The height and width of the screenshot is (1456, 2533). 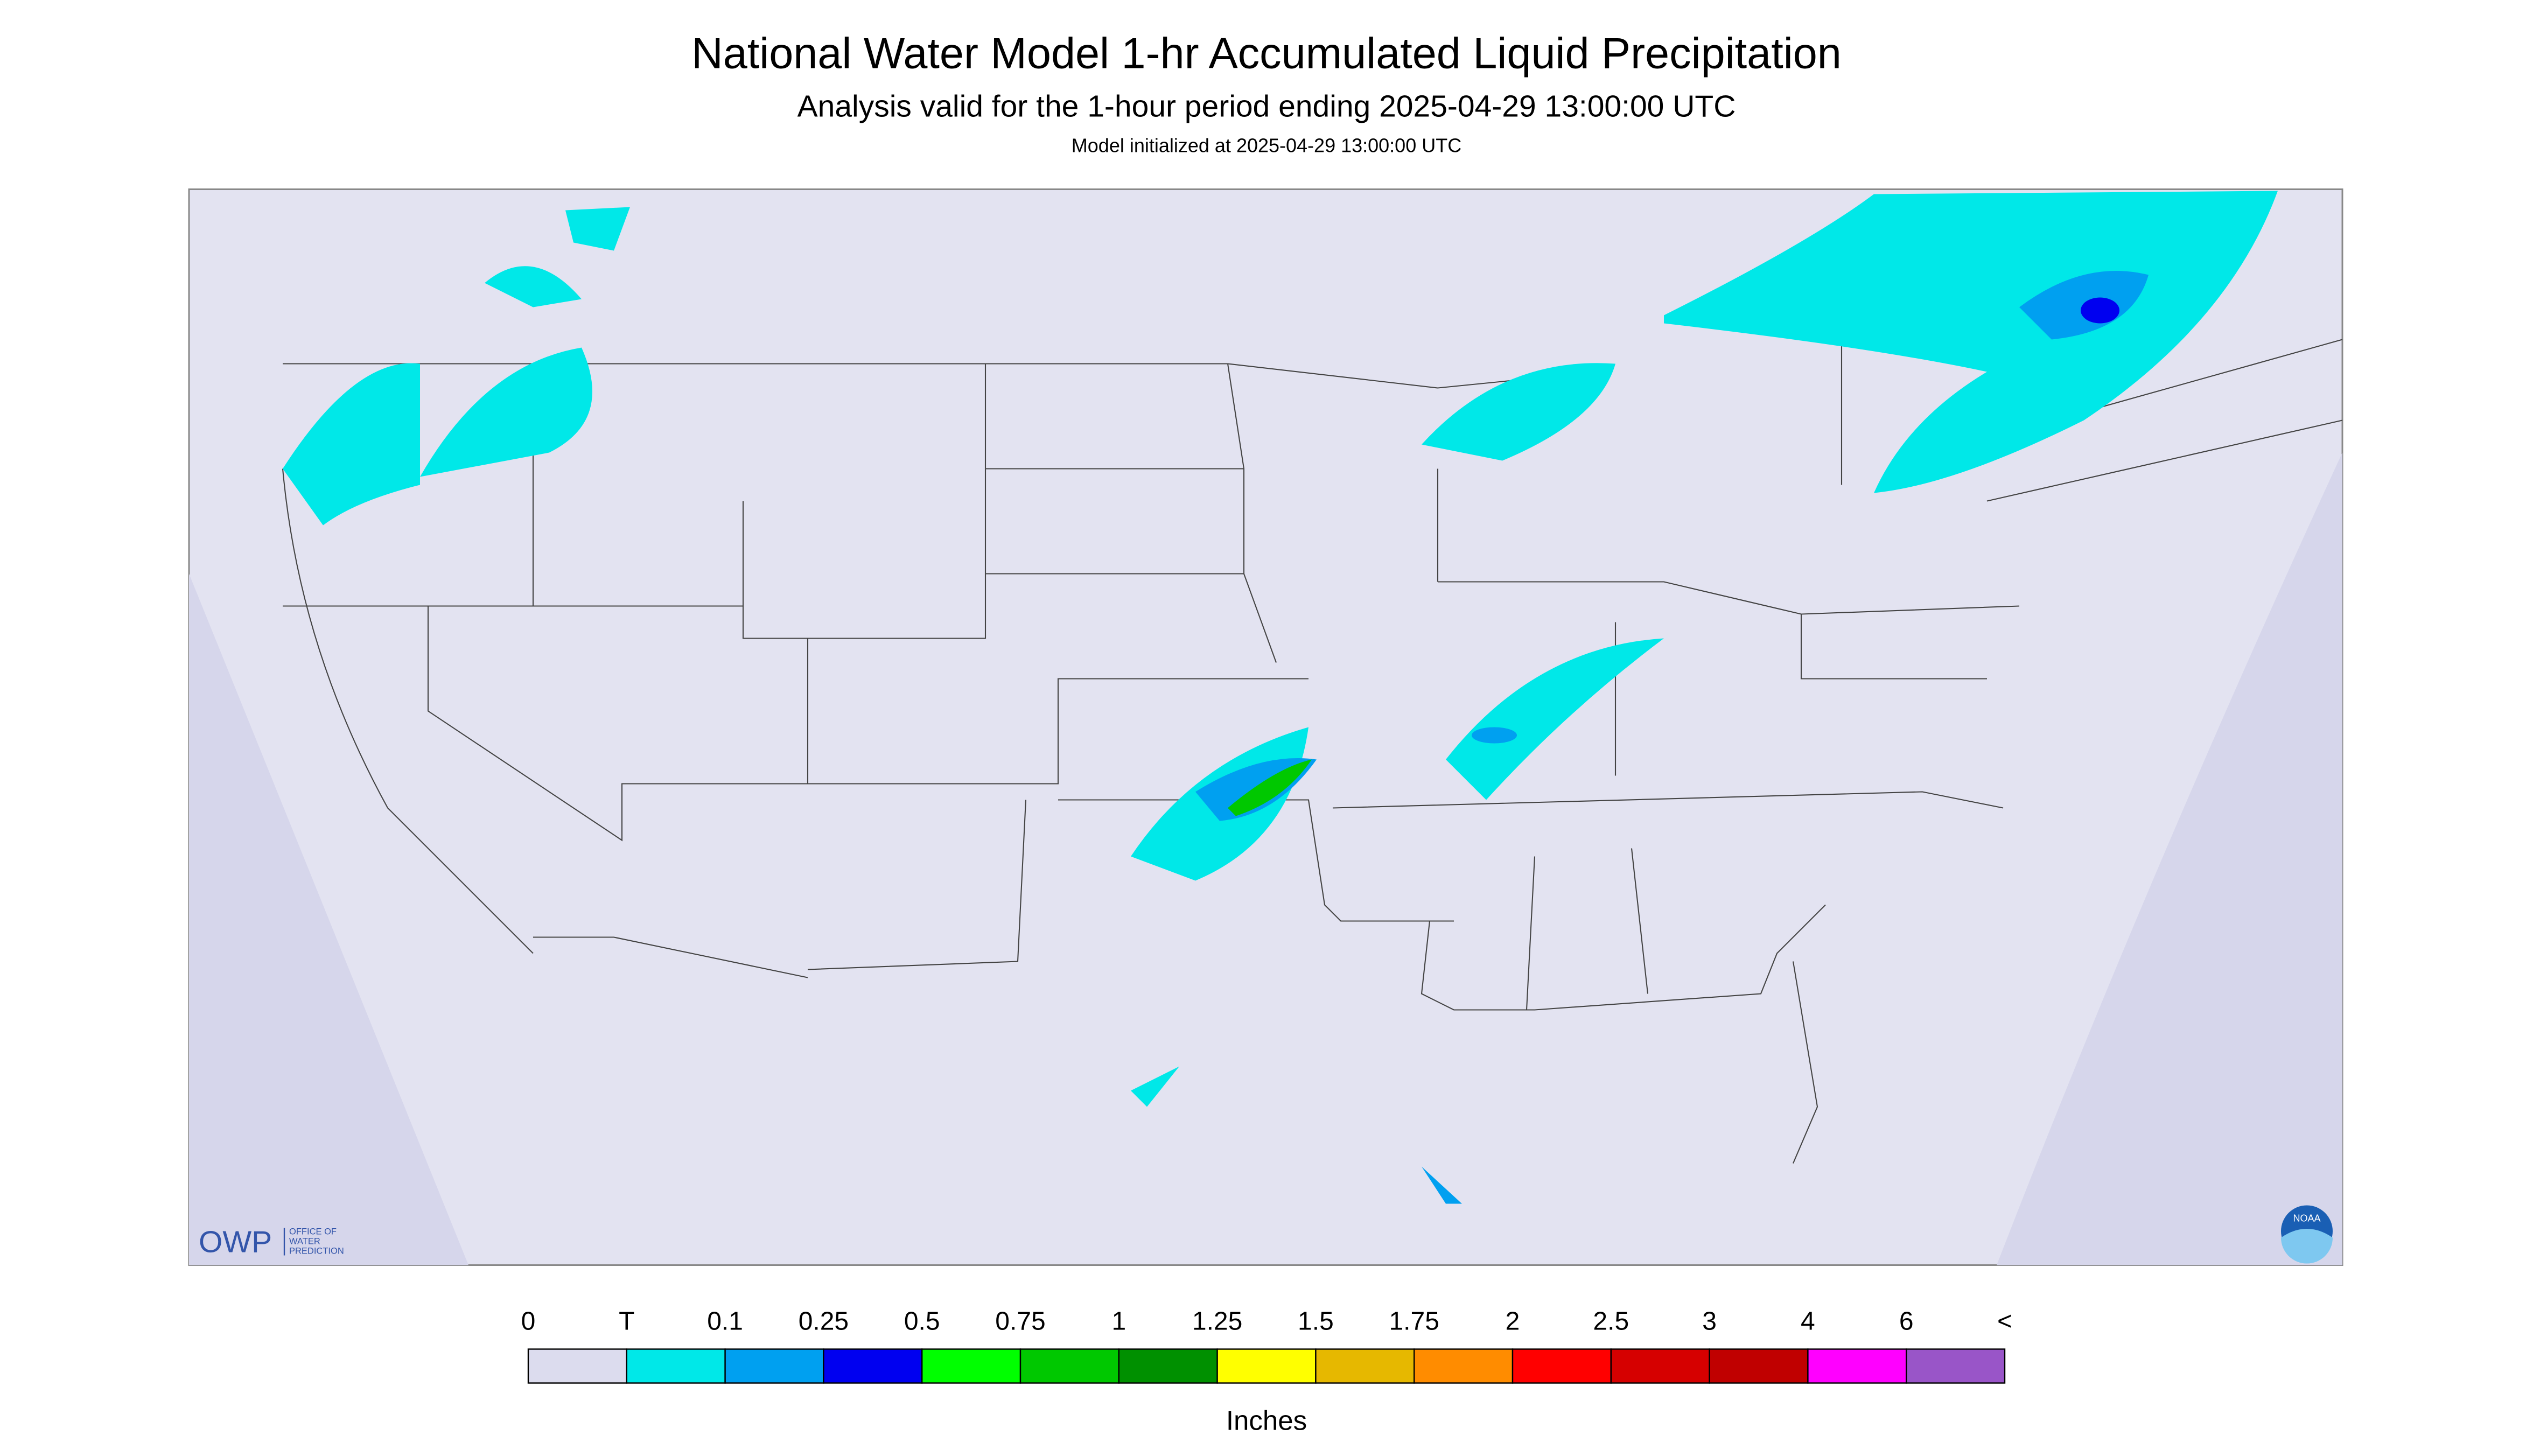 I want to click on owp-logo-line: WATER, so click(x=304, y=1242).